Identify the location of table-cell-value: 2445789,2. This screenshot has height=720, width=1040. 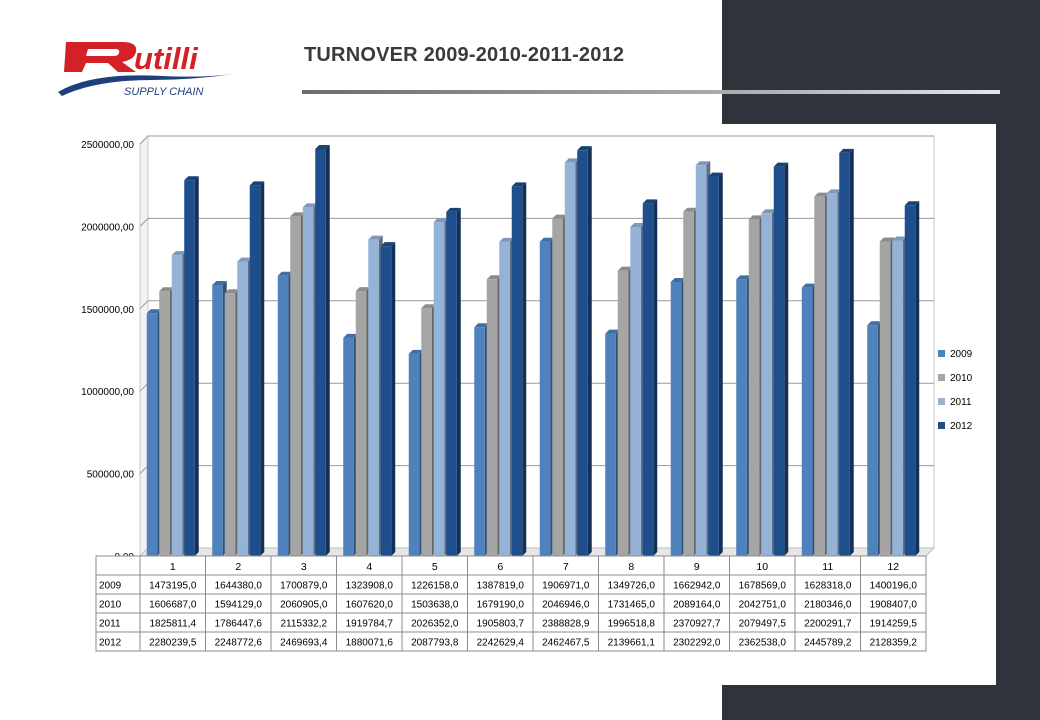
(828, 643).